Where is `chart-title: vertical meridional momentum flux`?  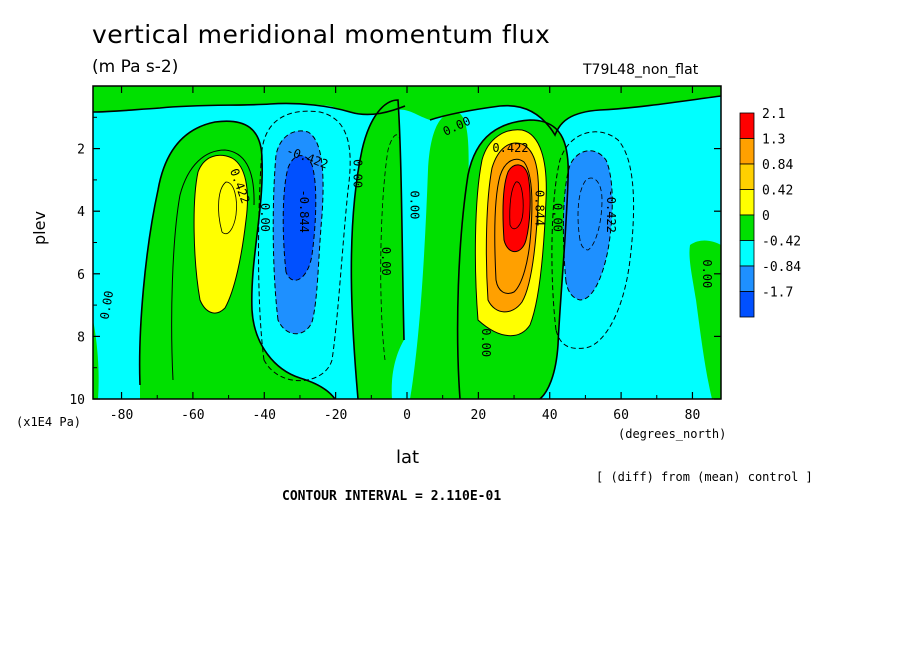 chart-title: vertical meridional momentum flux is located at coordinates (321, 34).